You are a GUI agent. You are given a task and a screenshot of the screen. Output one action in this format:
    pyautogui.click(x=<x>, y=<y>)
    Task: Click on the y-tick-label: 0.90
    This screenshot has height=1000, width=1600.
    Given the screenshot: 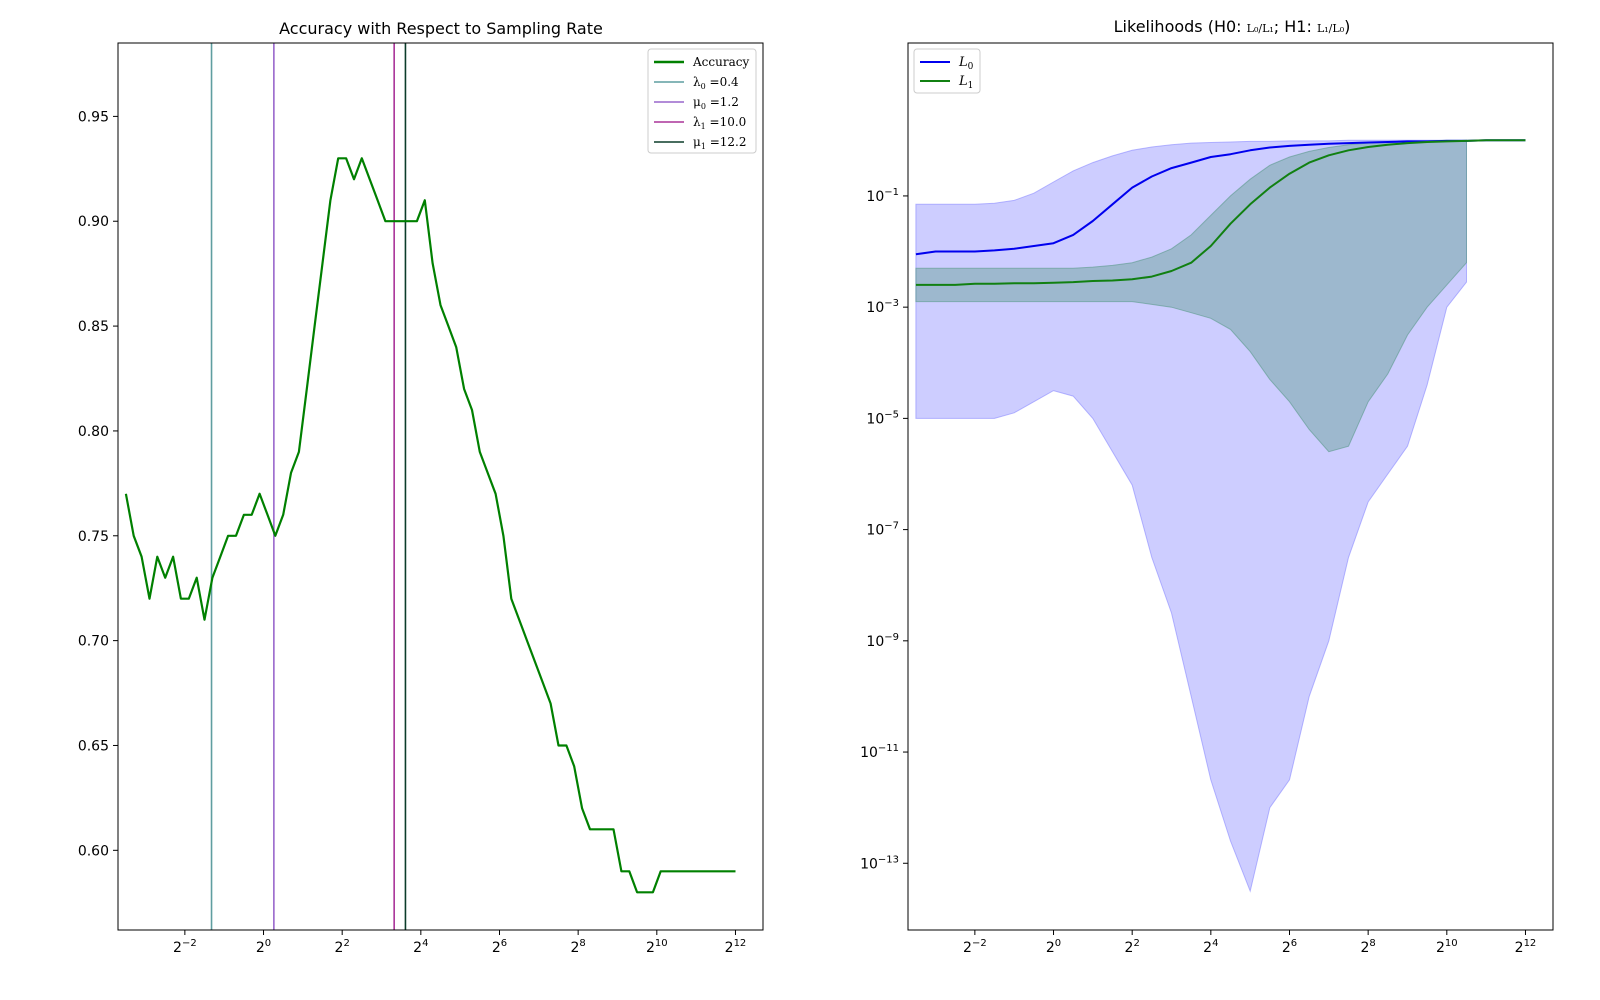 What is the action you would take?
    pyautogui.click(x=93, y=222)
    